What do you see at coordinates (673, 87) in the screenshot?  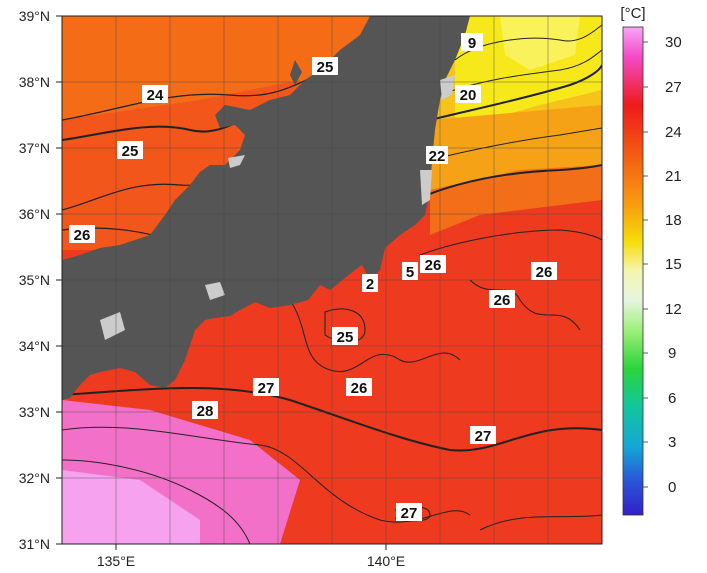 I see `colorbar-tick: 27` at bounding box center [673, 87].